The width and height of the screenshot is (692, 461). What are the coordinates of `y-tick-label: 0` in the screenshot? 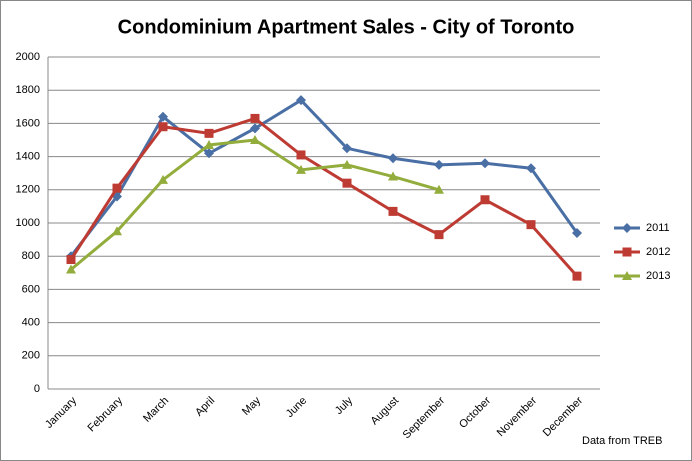 It's located at (37, 389).